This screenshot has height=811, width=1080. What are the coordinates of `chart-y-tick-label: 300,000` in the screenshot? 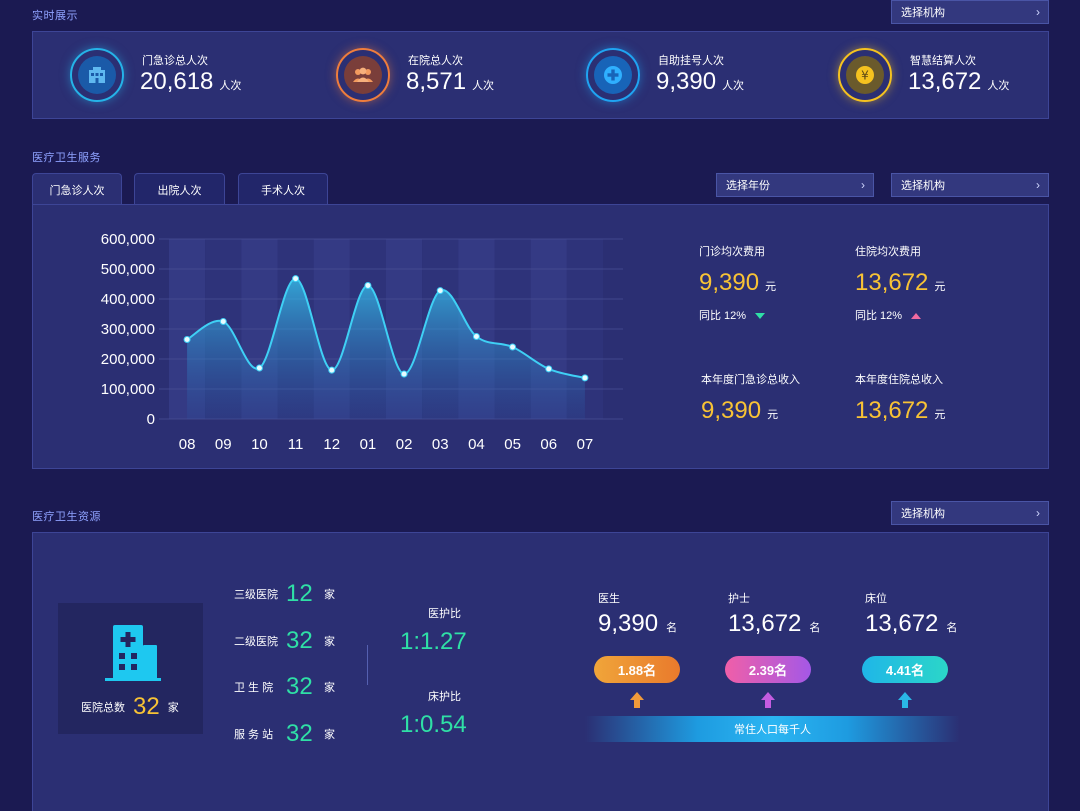 It's located at (128, 329).